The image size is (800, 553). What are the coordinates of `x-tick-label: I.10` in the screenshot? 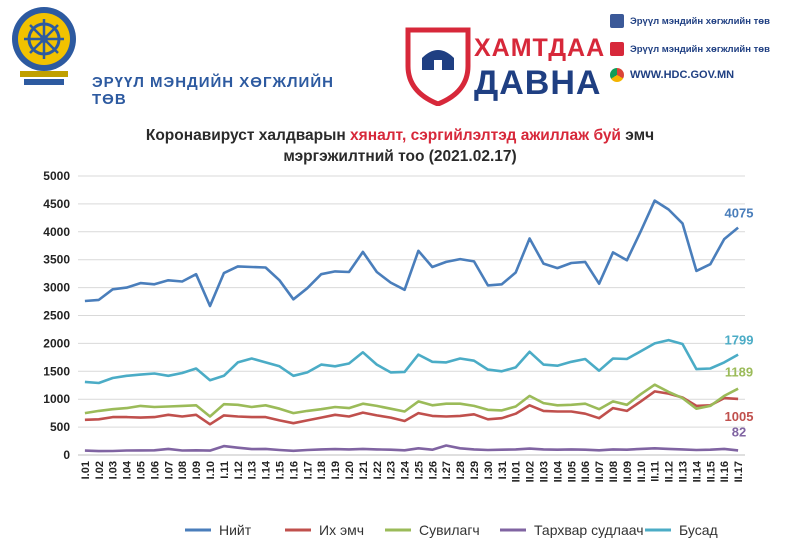 It's located at (211, 470).